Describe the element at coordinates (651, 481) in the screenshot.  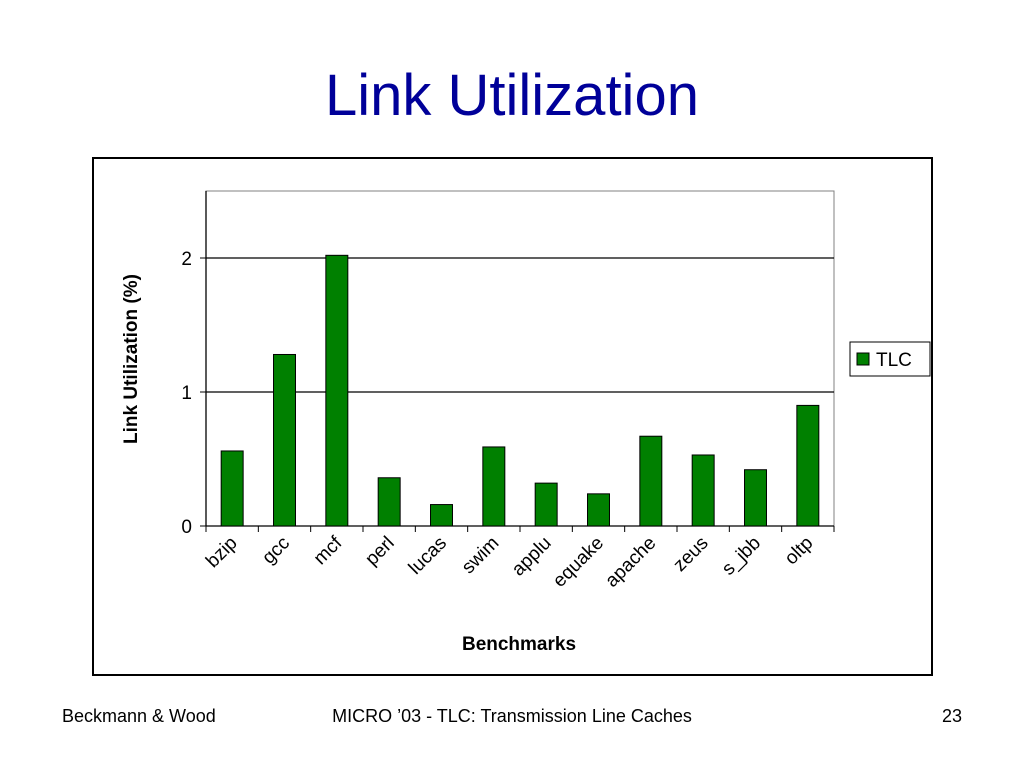
I see `bar-apache` at that location.